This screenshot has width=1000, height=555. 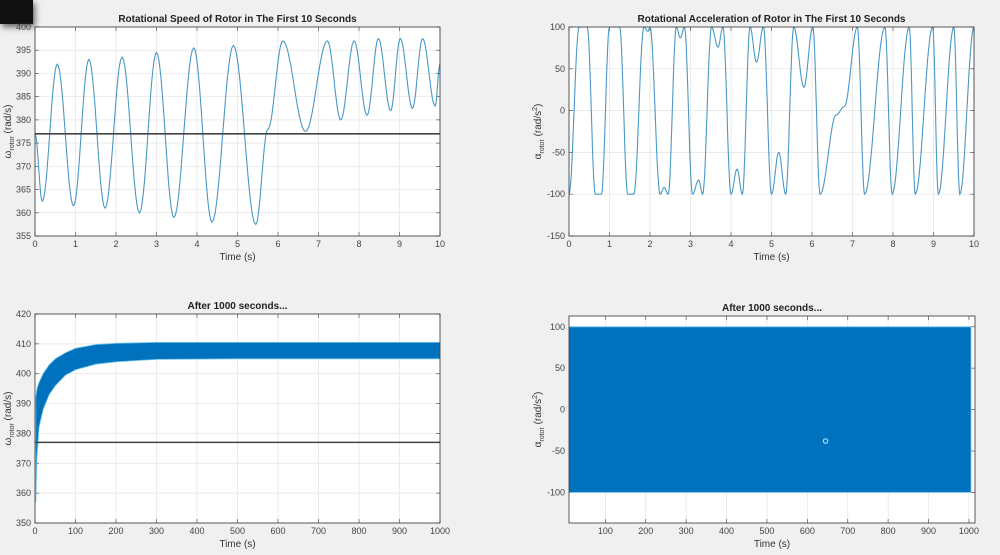 I want to click on y-label-close: ), so click(x=538, y=393).